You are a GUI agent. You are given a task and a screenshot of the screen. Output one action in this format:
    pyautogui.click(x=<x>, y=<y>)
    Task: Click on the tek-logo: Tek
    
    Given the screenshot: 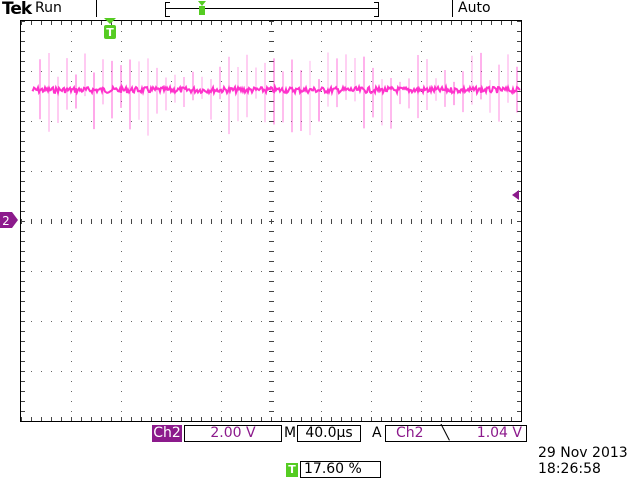 What is the action you would take?
    pyautogui.click(x=17, y=9)
    